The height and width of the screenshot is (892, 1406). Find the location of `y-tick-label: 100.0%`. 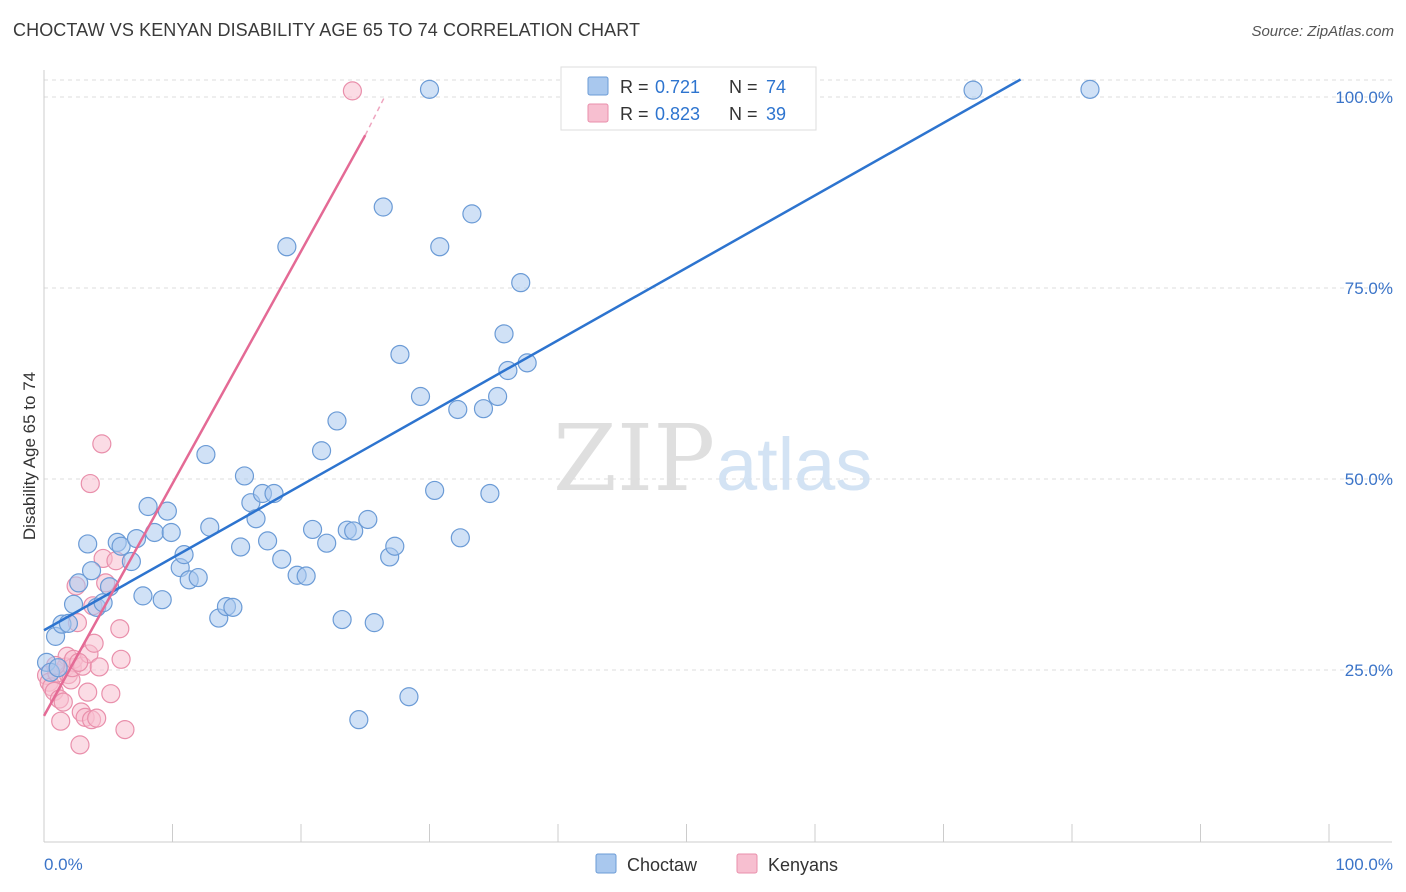

y-tick-label: 100.0% is located at coordinates (1364, 97).